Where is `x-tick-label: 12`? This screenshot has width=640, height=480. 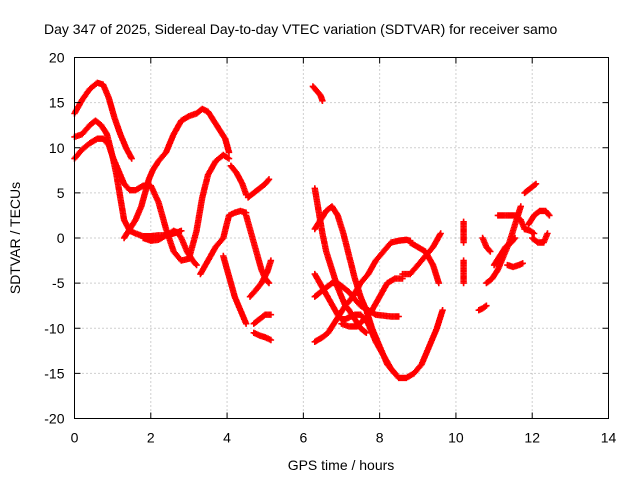 x-tick-label: 12 is located at coordinates (532, 438).